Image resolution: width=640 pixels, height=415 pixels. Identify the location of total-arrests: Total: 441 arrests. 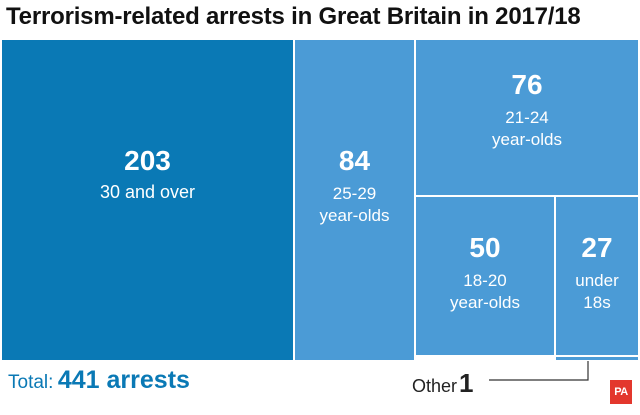
(99, 380).